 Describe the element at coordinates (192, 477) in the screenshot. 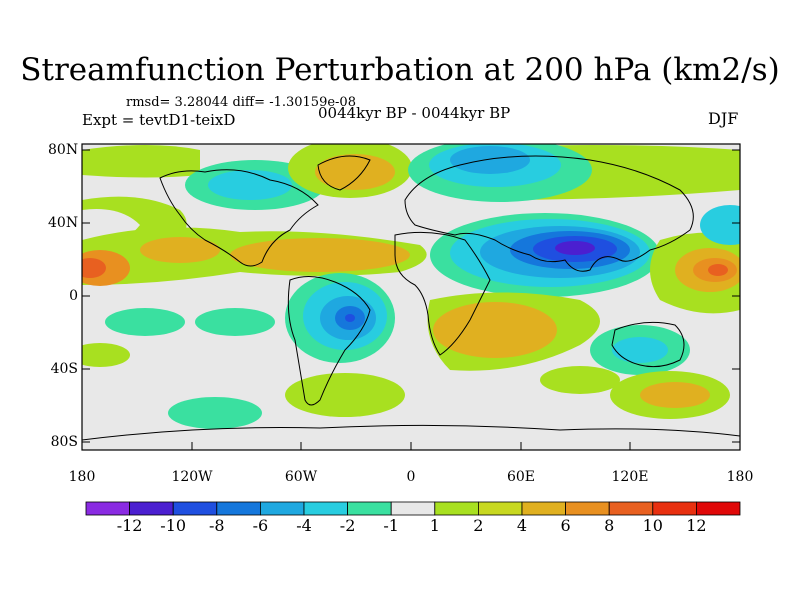

I see `lon-label-120w: 120W` at that location.